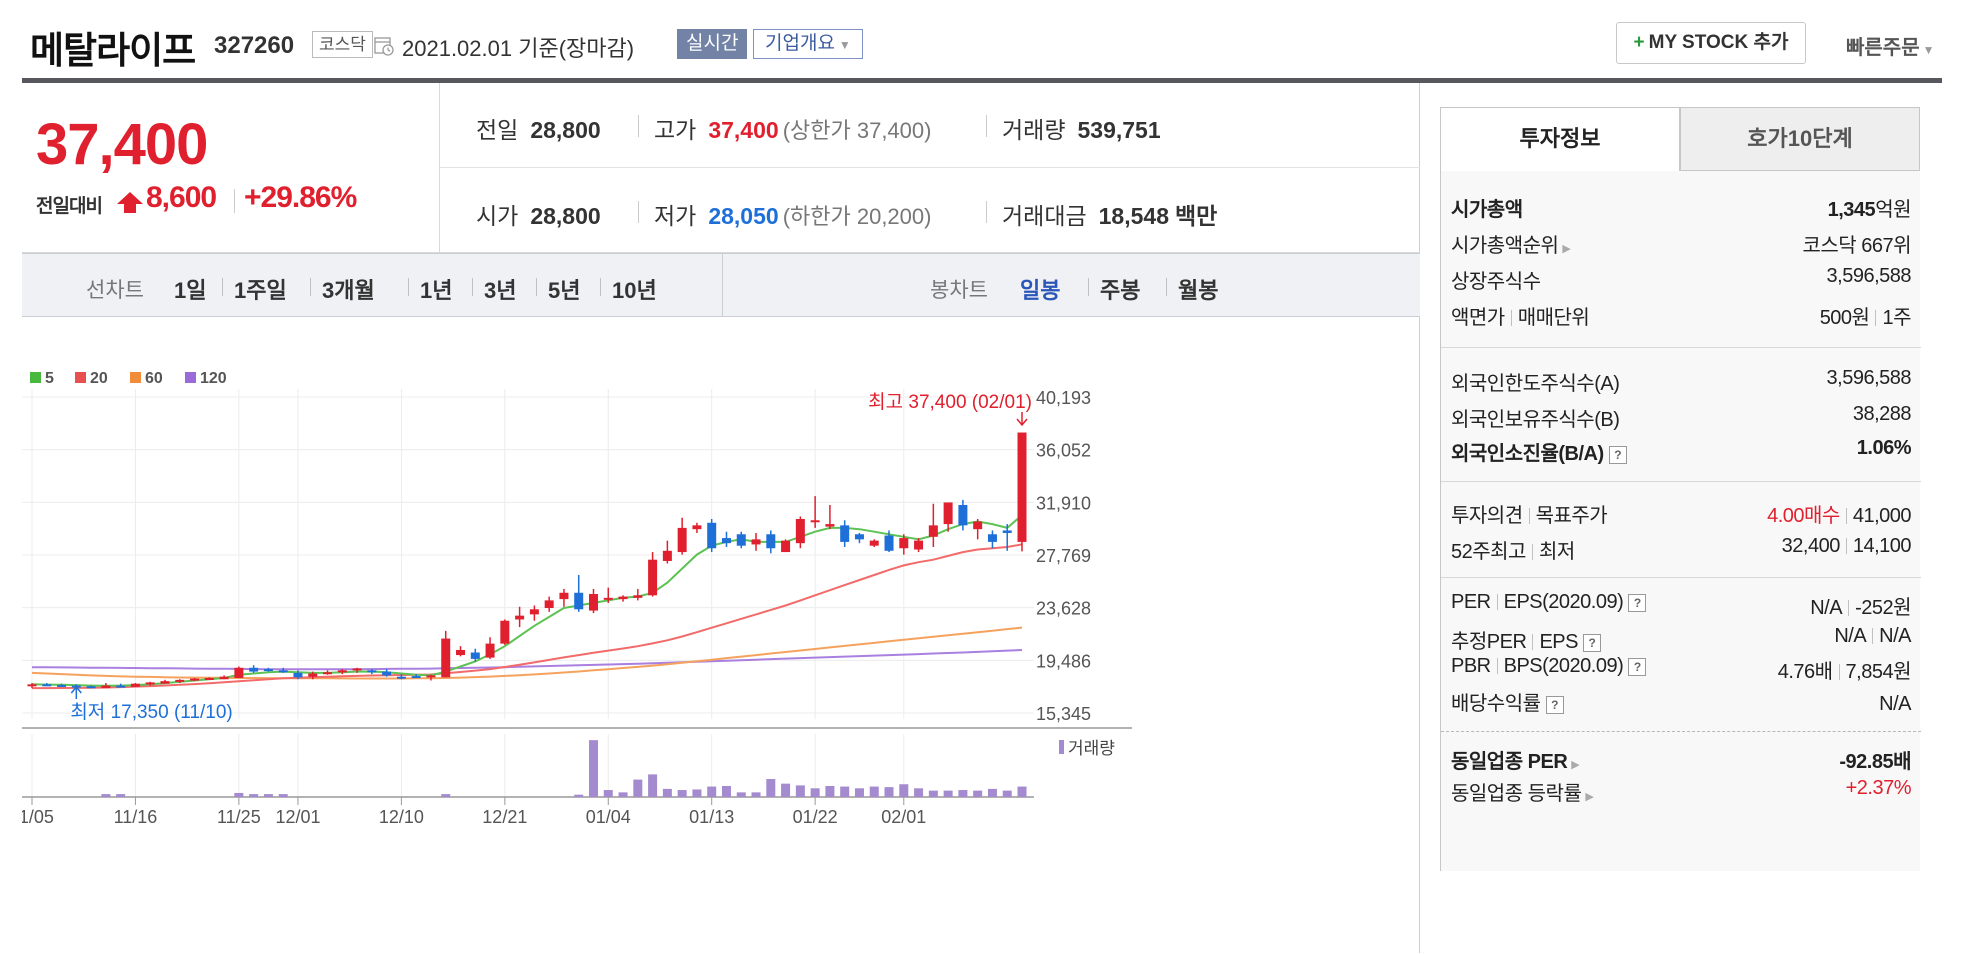 This screenshot has height=954, width=1964. I want to click on stock-name: 메탈라이프, so click(113, 50).